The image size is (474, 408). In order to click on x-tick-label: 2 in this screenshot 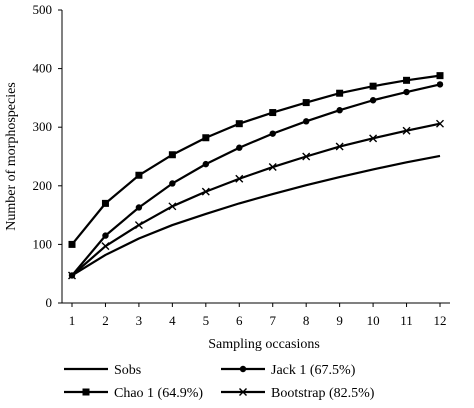, I will do `click(105, 320)`.